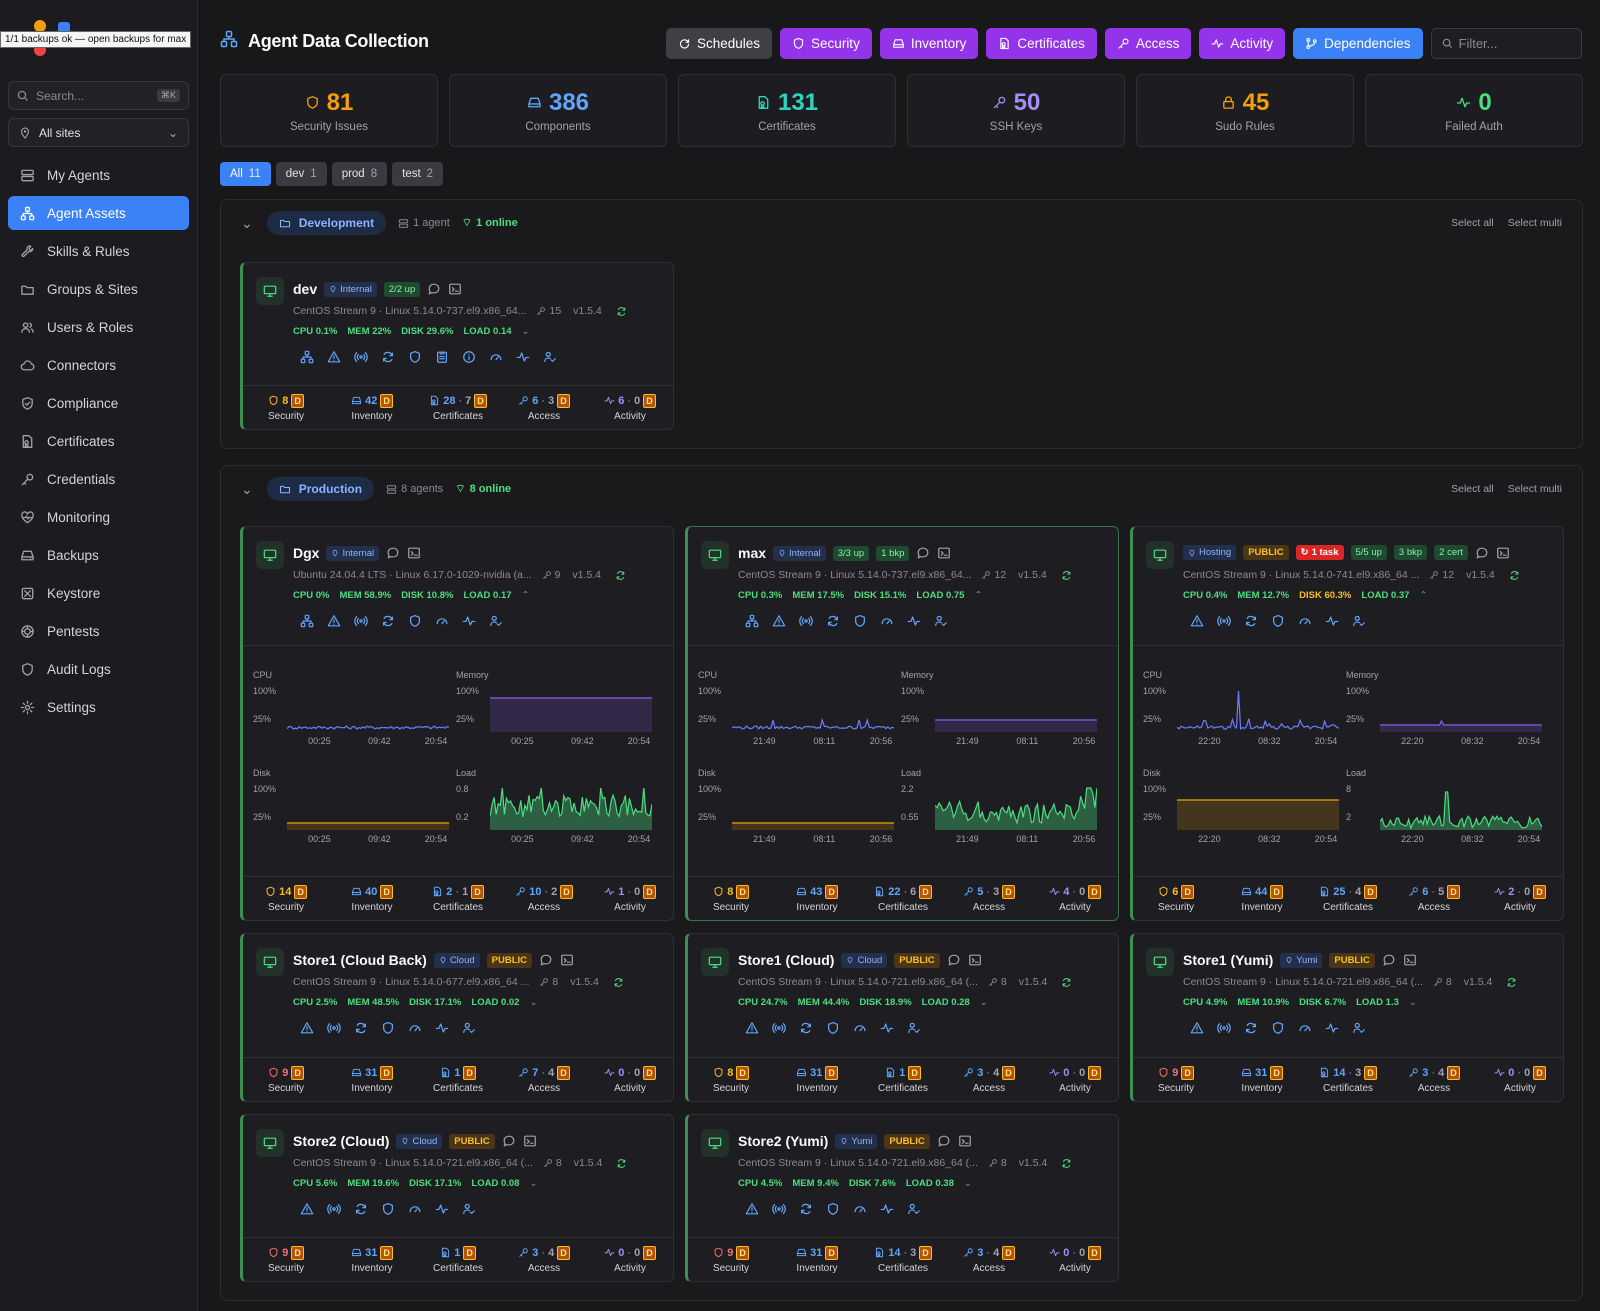 This screenshot has height=1311, width=1600. I want to click on metric-certificates: 28 · 7 D Certificates, so click(458, 407).